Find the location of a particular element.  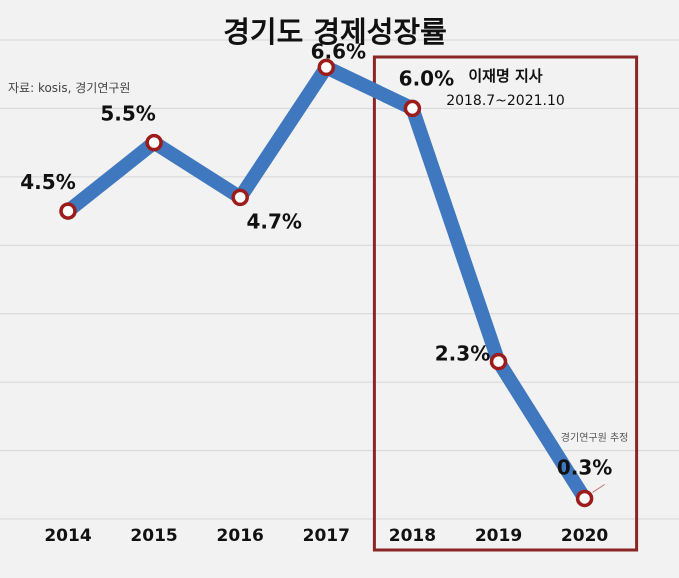

chart-title: 경기도 경제성장률 is located at coordinates (335, 32).